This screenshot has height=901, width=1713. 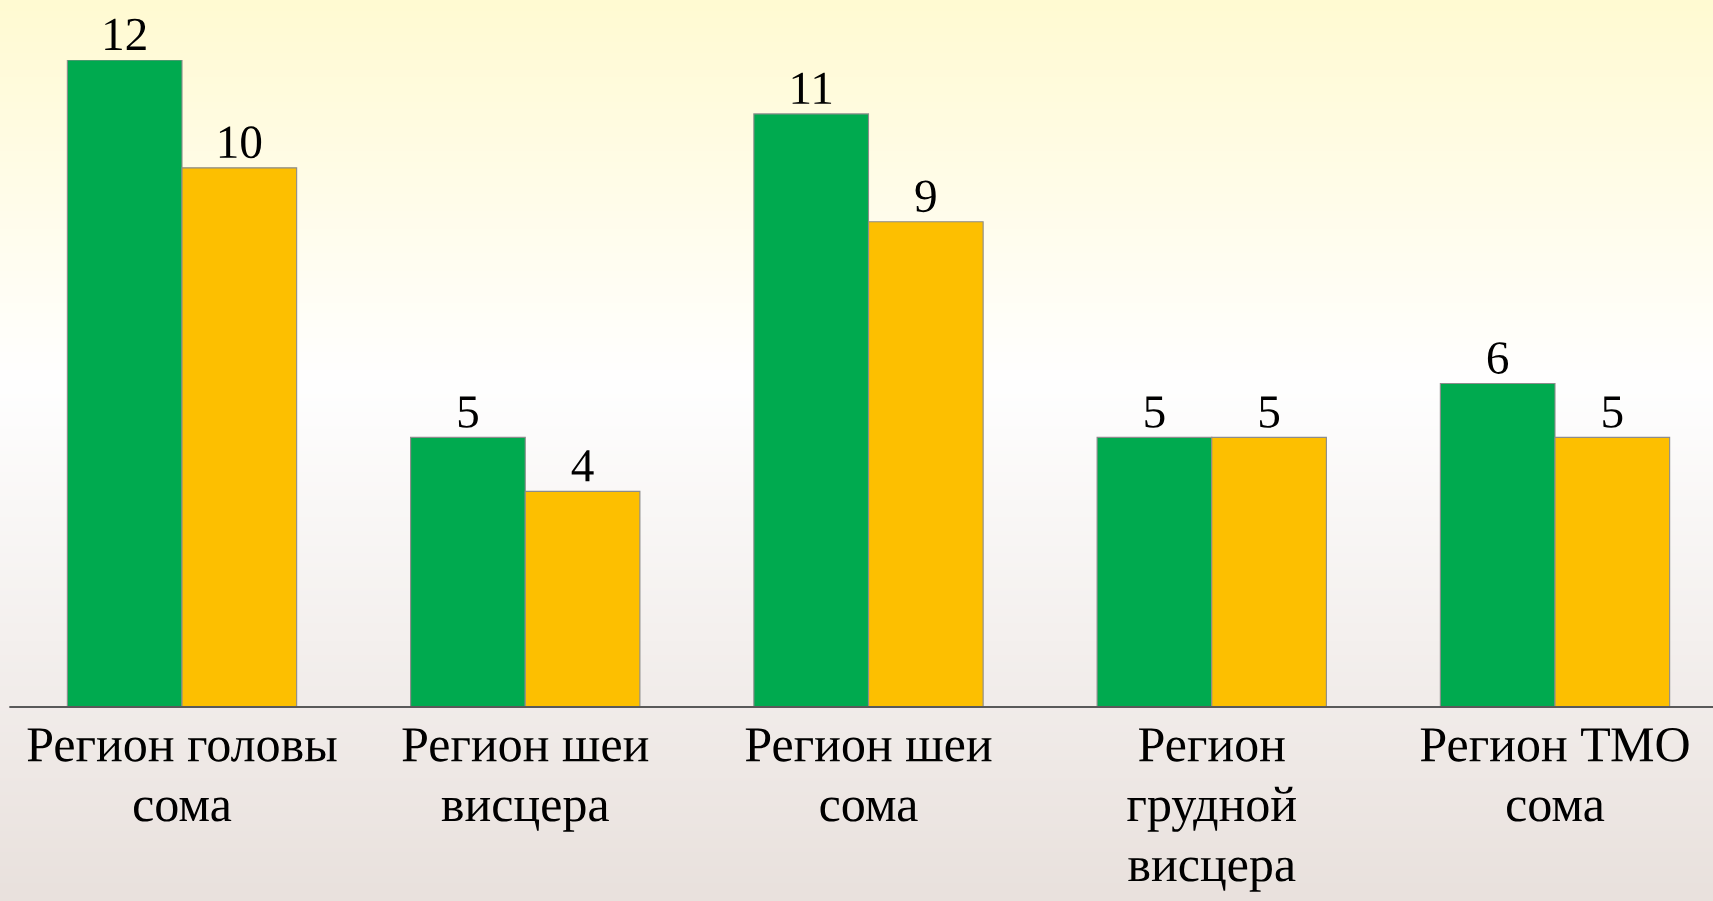 I want to click on data-label: 10, so click(x=240, y=142).